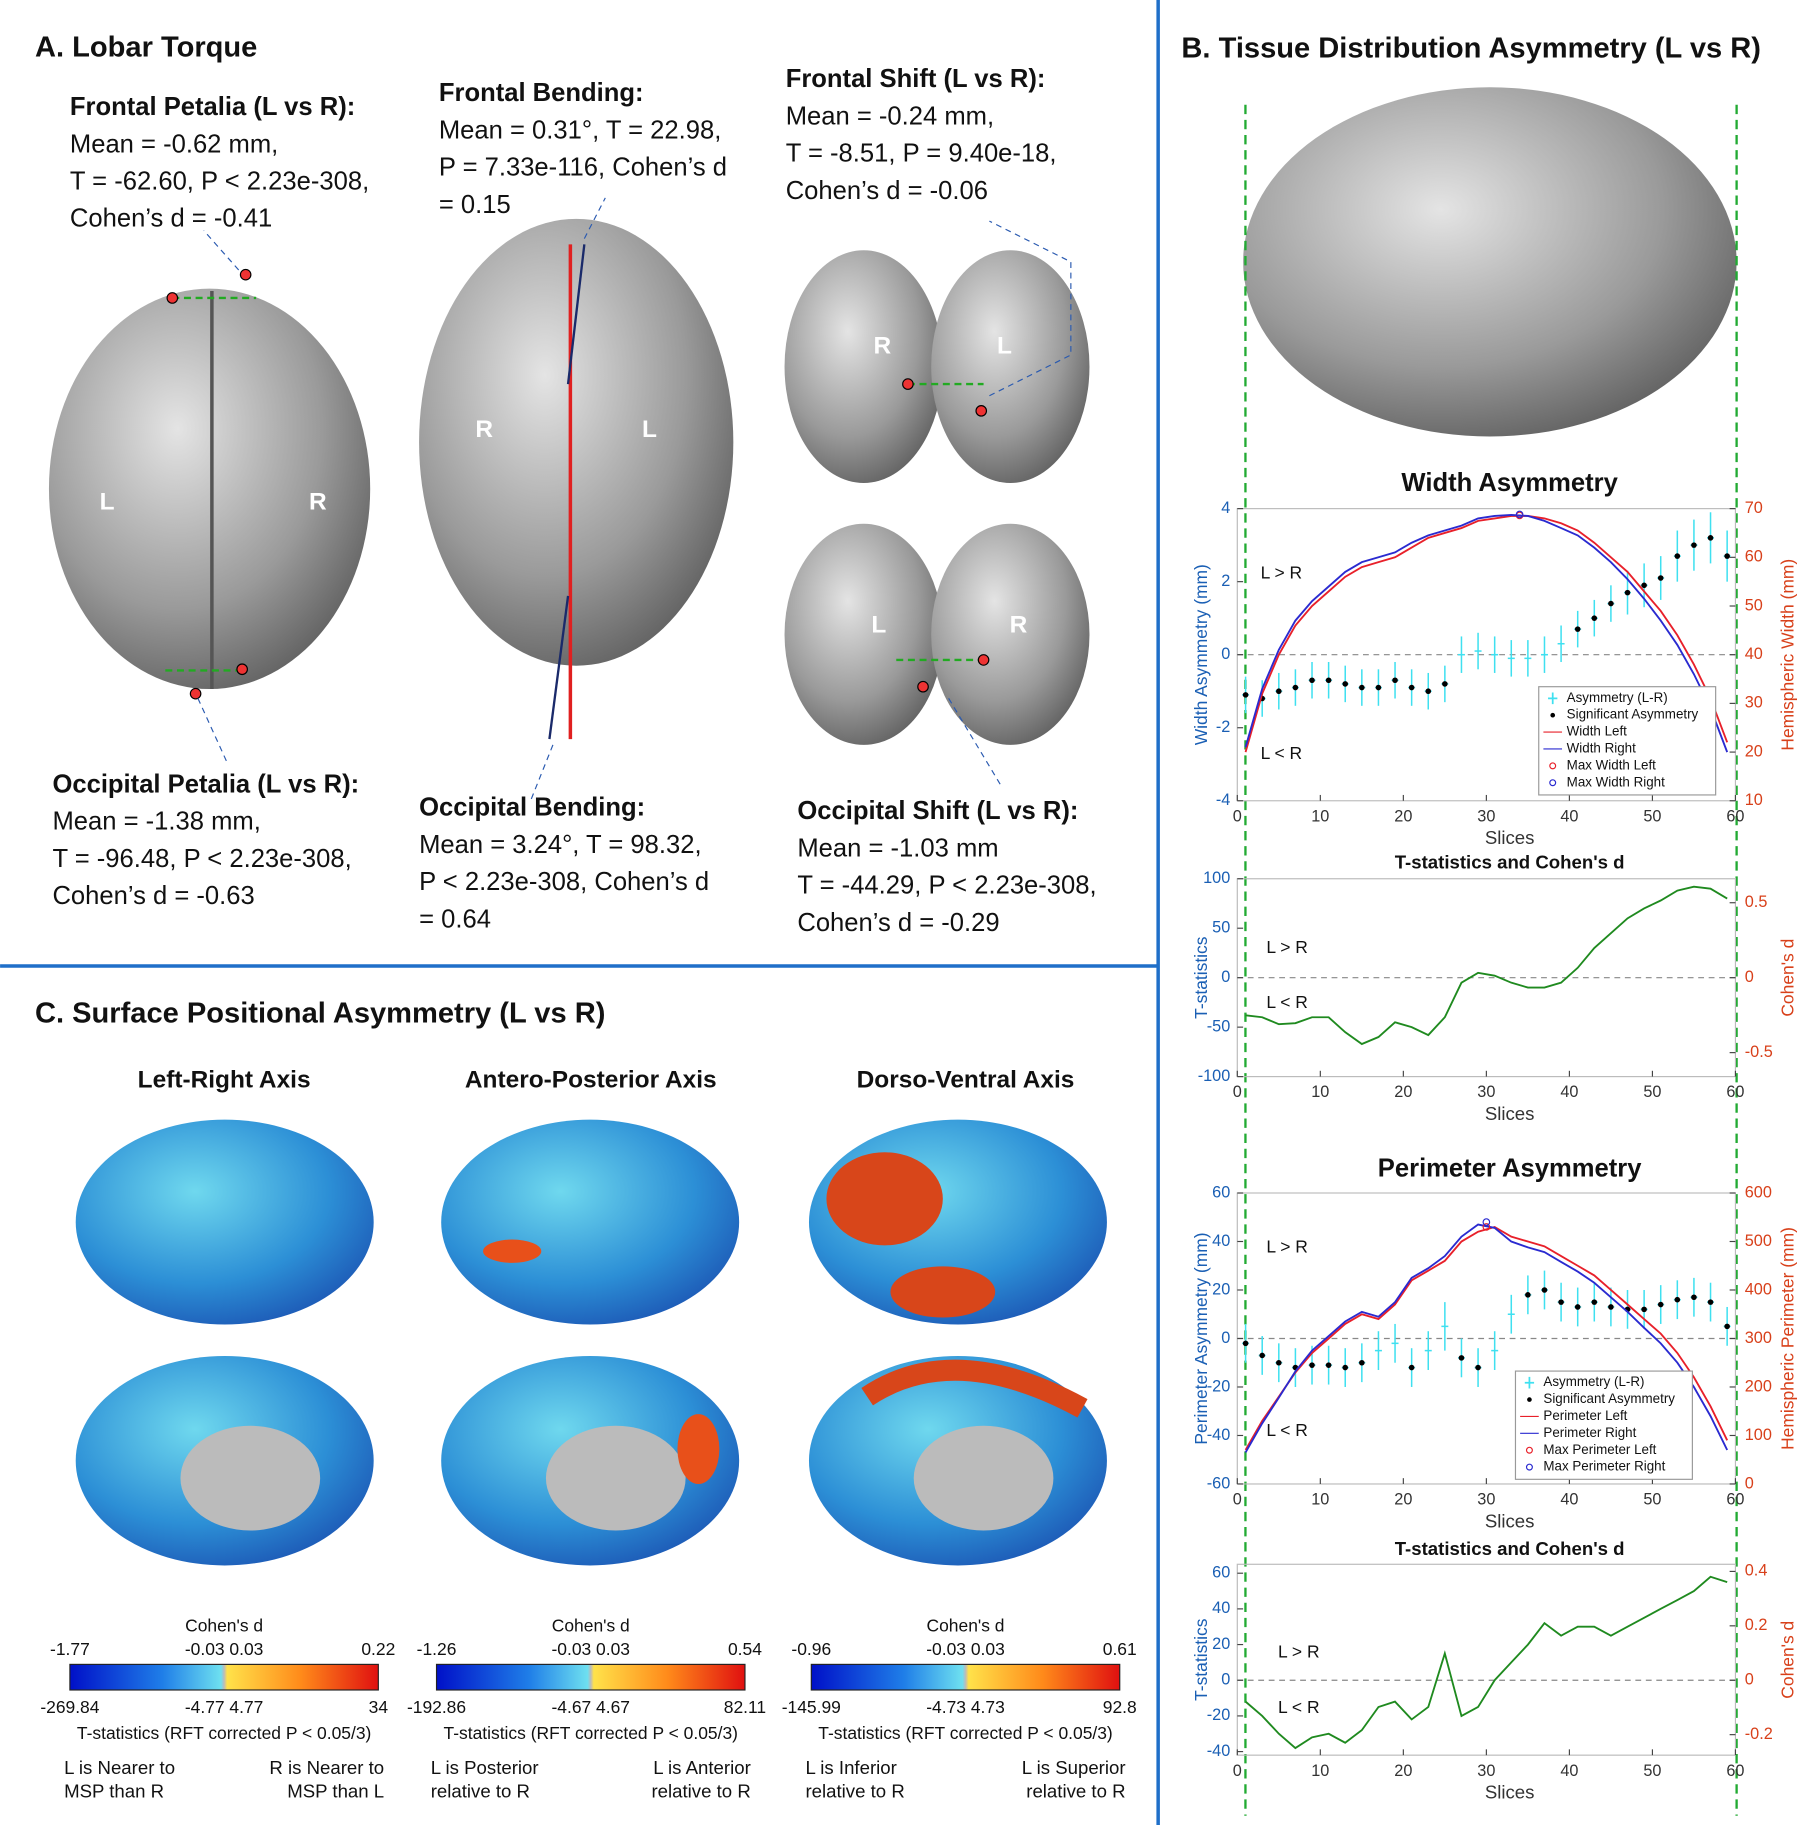 This screenshot has width=1810, height=1825. Describe the element at coordinates (887, 191) in the screenshot. I see `annotation-line: Cohen’s d = -0.06` at that location.